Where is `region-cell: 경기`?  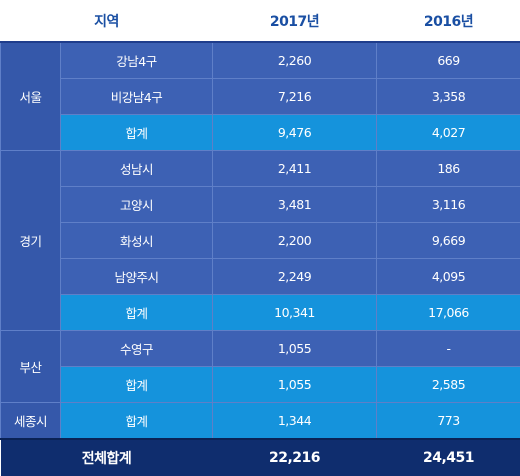 region-cell: 경기 is located at coordinates (31, 241).